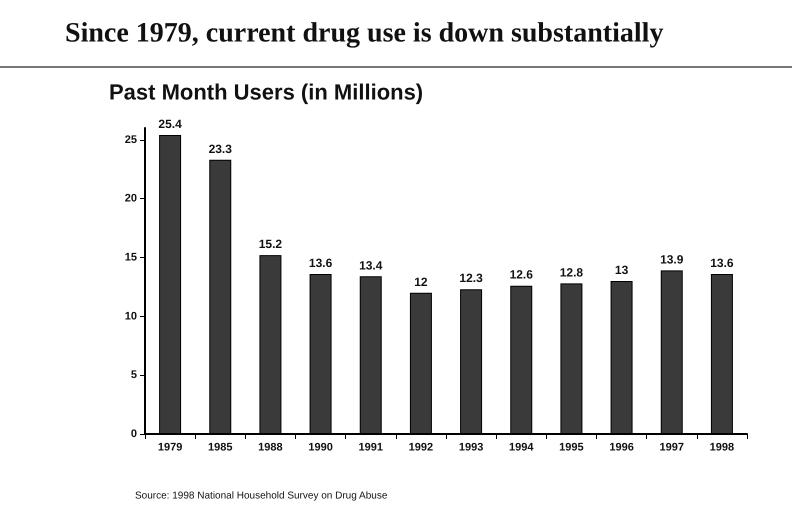  What do you see at coordinates (672, 448) in the screenshot?
I see `x-tick-label: 1997` at bounding box center [672, 448].